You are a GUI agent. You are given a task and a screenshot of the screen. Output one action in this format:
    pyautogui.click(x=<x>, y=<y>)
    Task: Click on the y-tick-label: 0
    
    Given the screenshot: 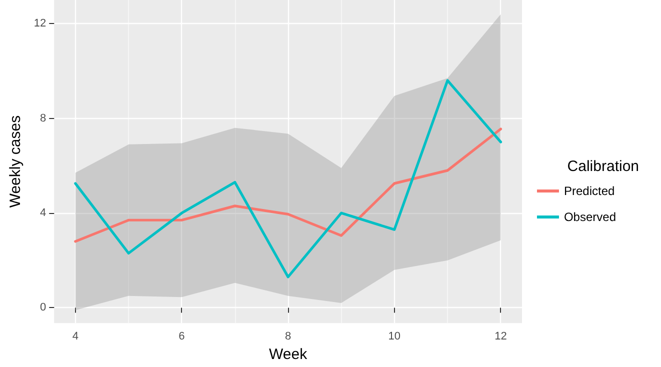 What is the action you would take?
    pyautogui.click(x=43, y=308)
    